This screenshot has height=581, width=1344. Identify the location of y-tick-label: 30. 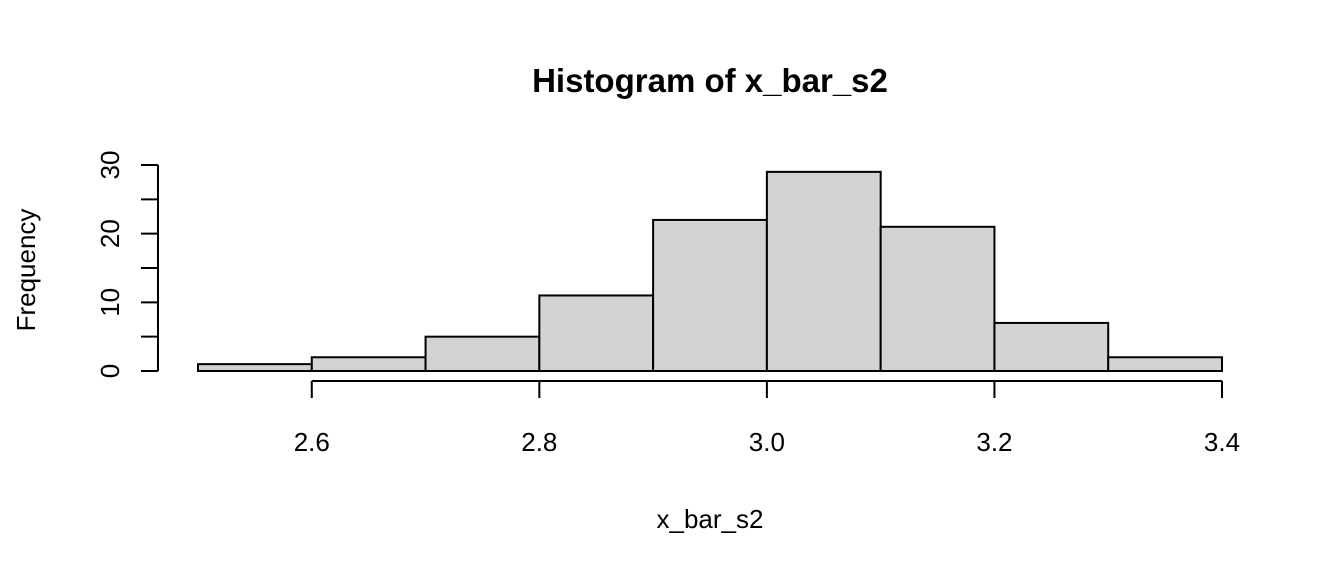
(110, 165).